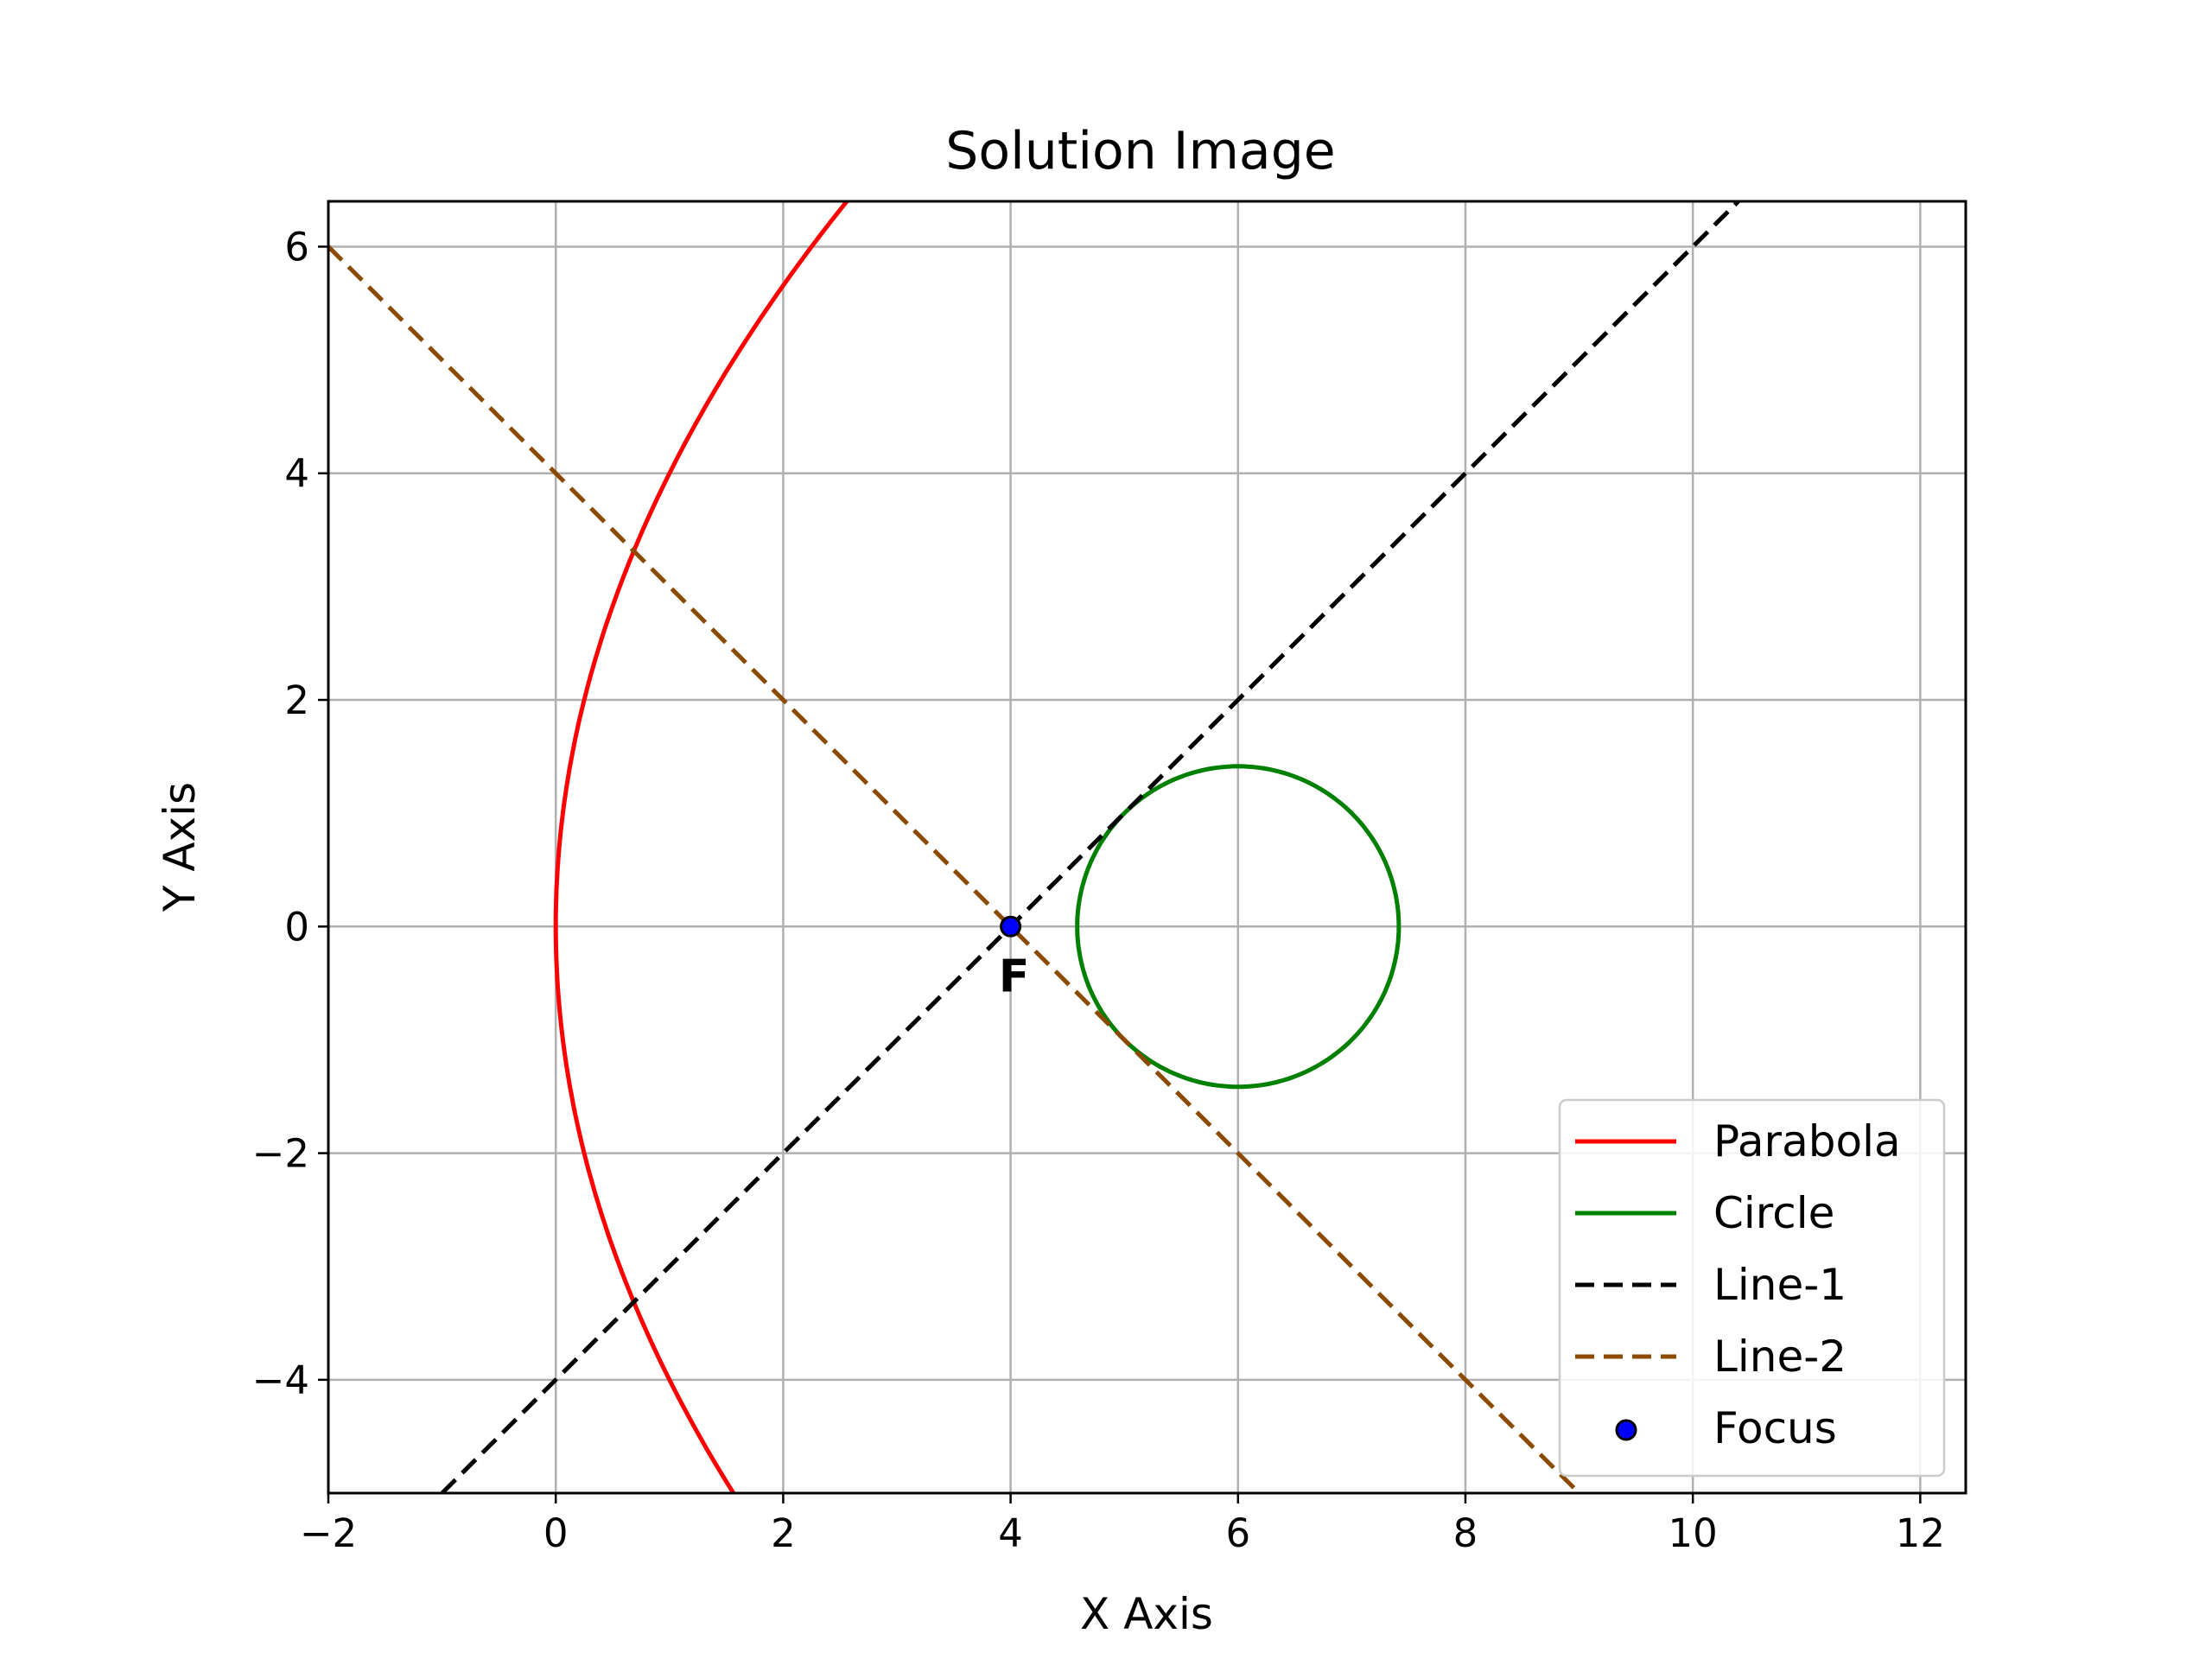 Image resolution: width=2212 pixels, height=1659 pixels. Describe the element at coordinates (1626, 1430) in the screenshot. I see `legend-swatch-focus` at that location.